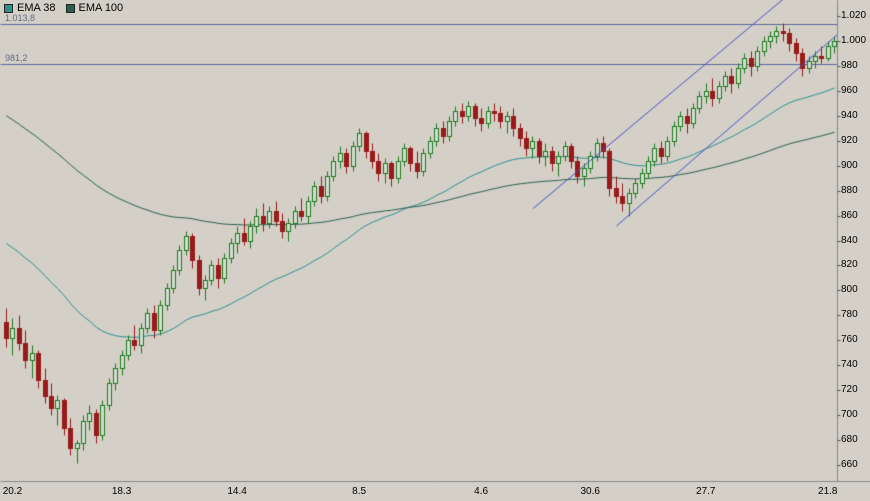 The image size is (870, 501). Describe the element at coordinates (828, 491) in the screenshot. I see `x-axis-tick-label: 21.8` at that location.